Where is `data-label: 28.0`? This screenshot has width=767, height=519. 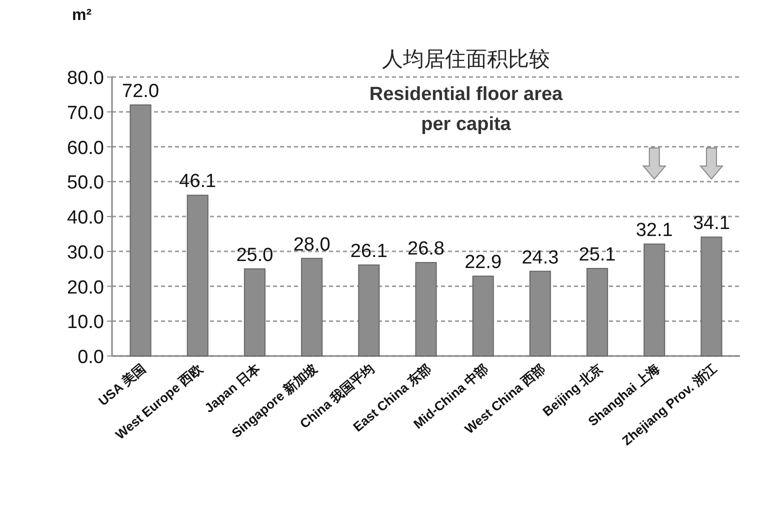 data-label: 28.0 is located at coordinates (311, 245).